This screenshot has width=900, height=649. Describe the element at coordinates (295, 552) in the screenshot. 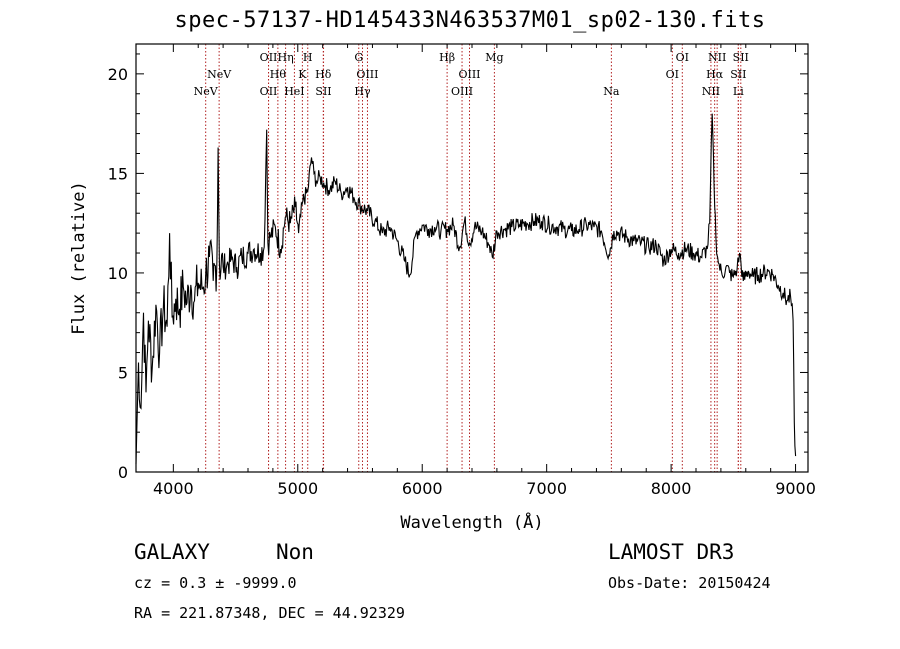

I see `object-subclass: Non` at that location.